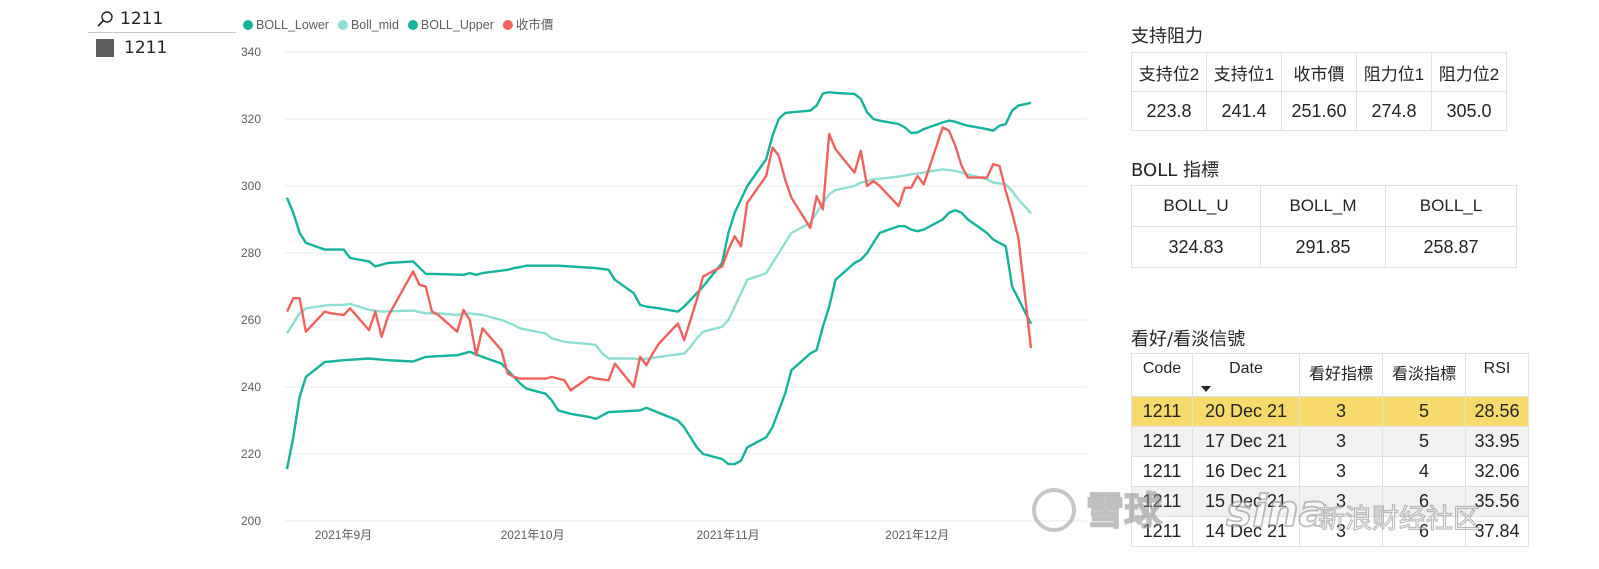  What do you see at coordinates (1497, 441) in the screenshot?
I see `sig-cell: 33.95` at bounding box center [1497, 441].